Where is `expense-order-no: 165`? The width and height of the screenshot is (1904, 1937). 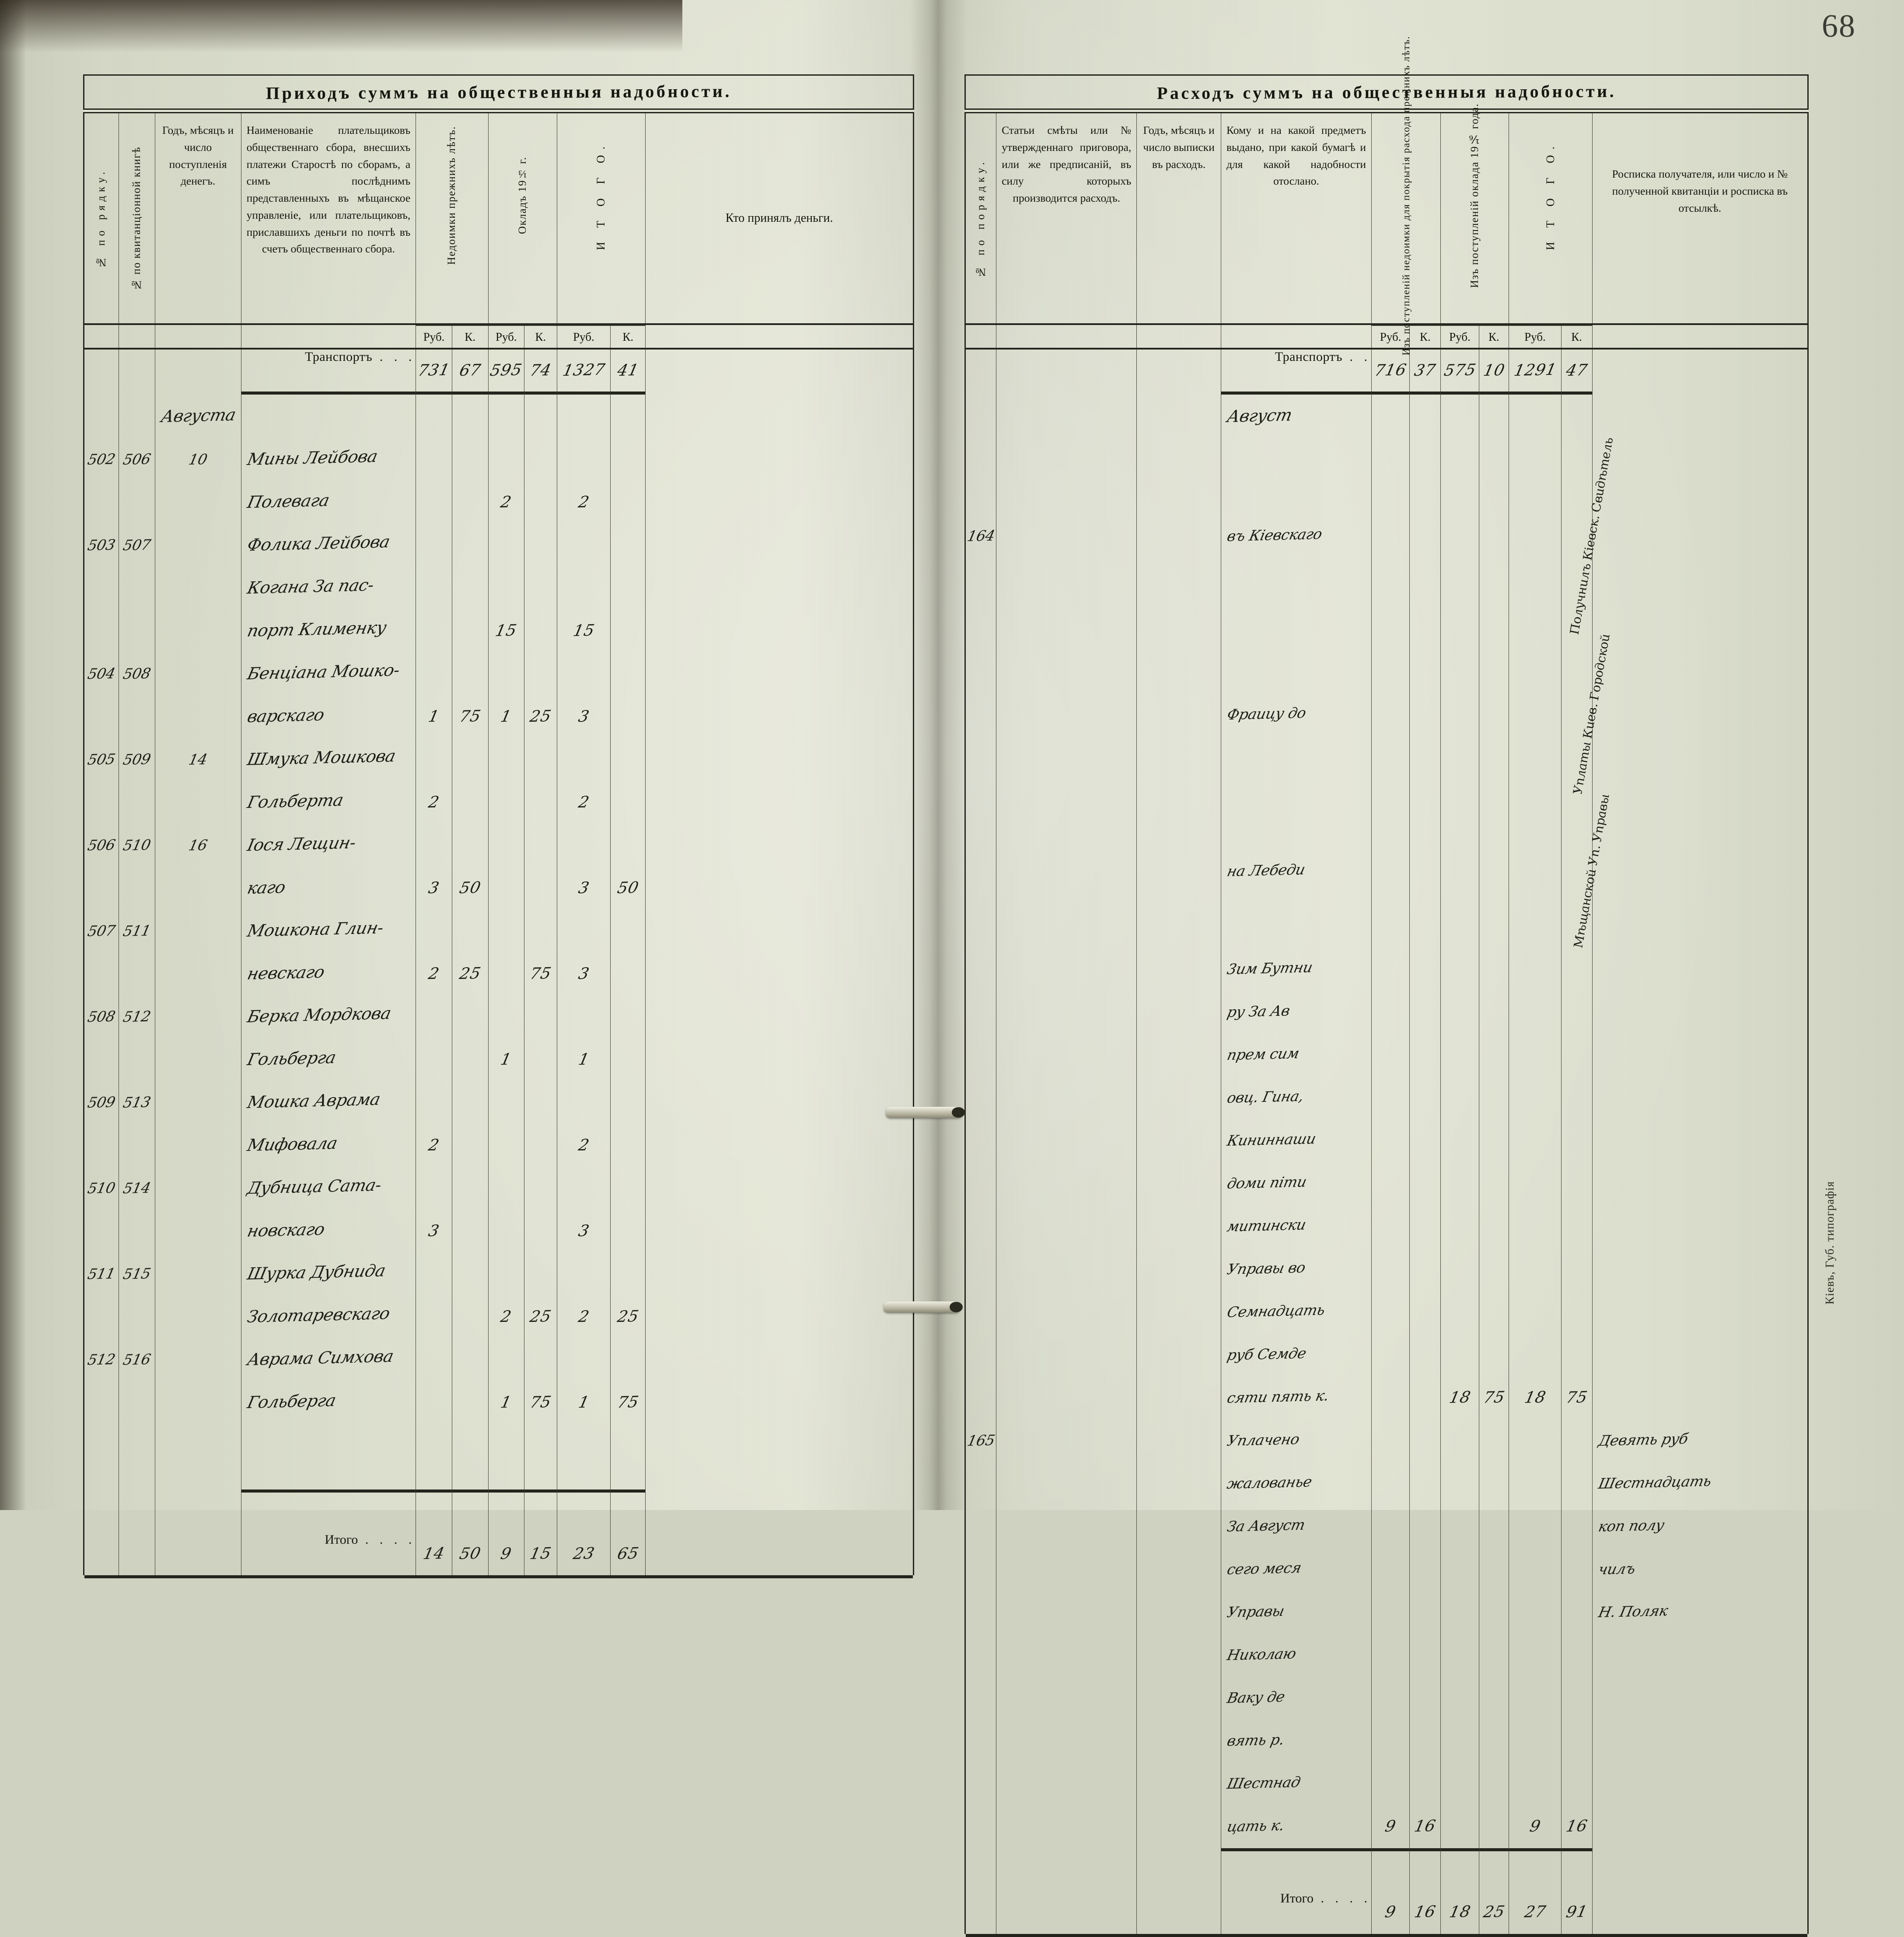
expense-order-no: 165 is located at coordinates (981, 1440).